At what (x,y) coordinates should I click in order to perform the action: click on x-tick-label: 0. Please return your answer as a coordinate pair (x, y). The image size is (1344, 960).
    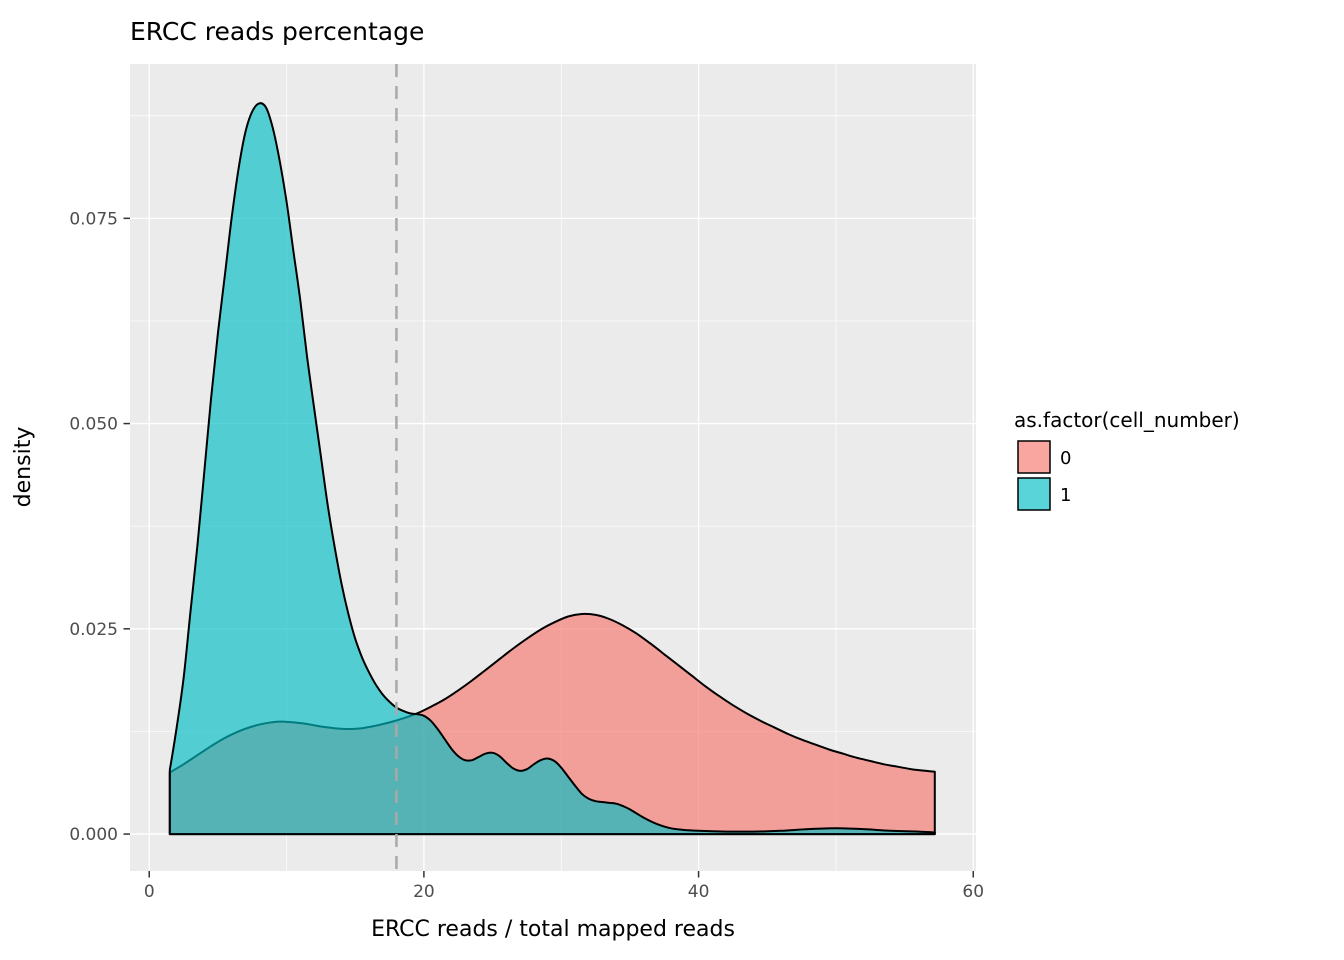
    Looking at the image, I should click on (149, 892).